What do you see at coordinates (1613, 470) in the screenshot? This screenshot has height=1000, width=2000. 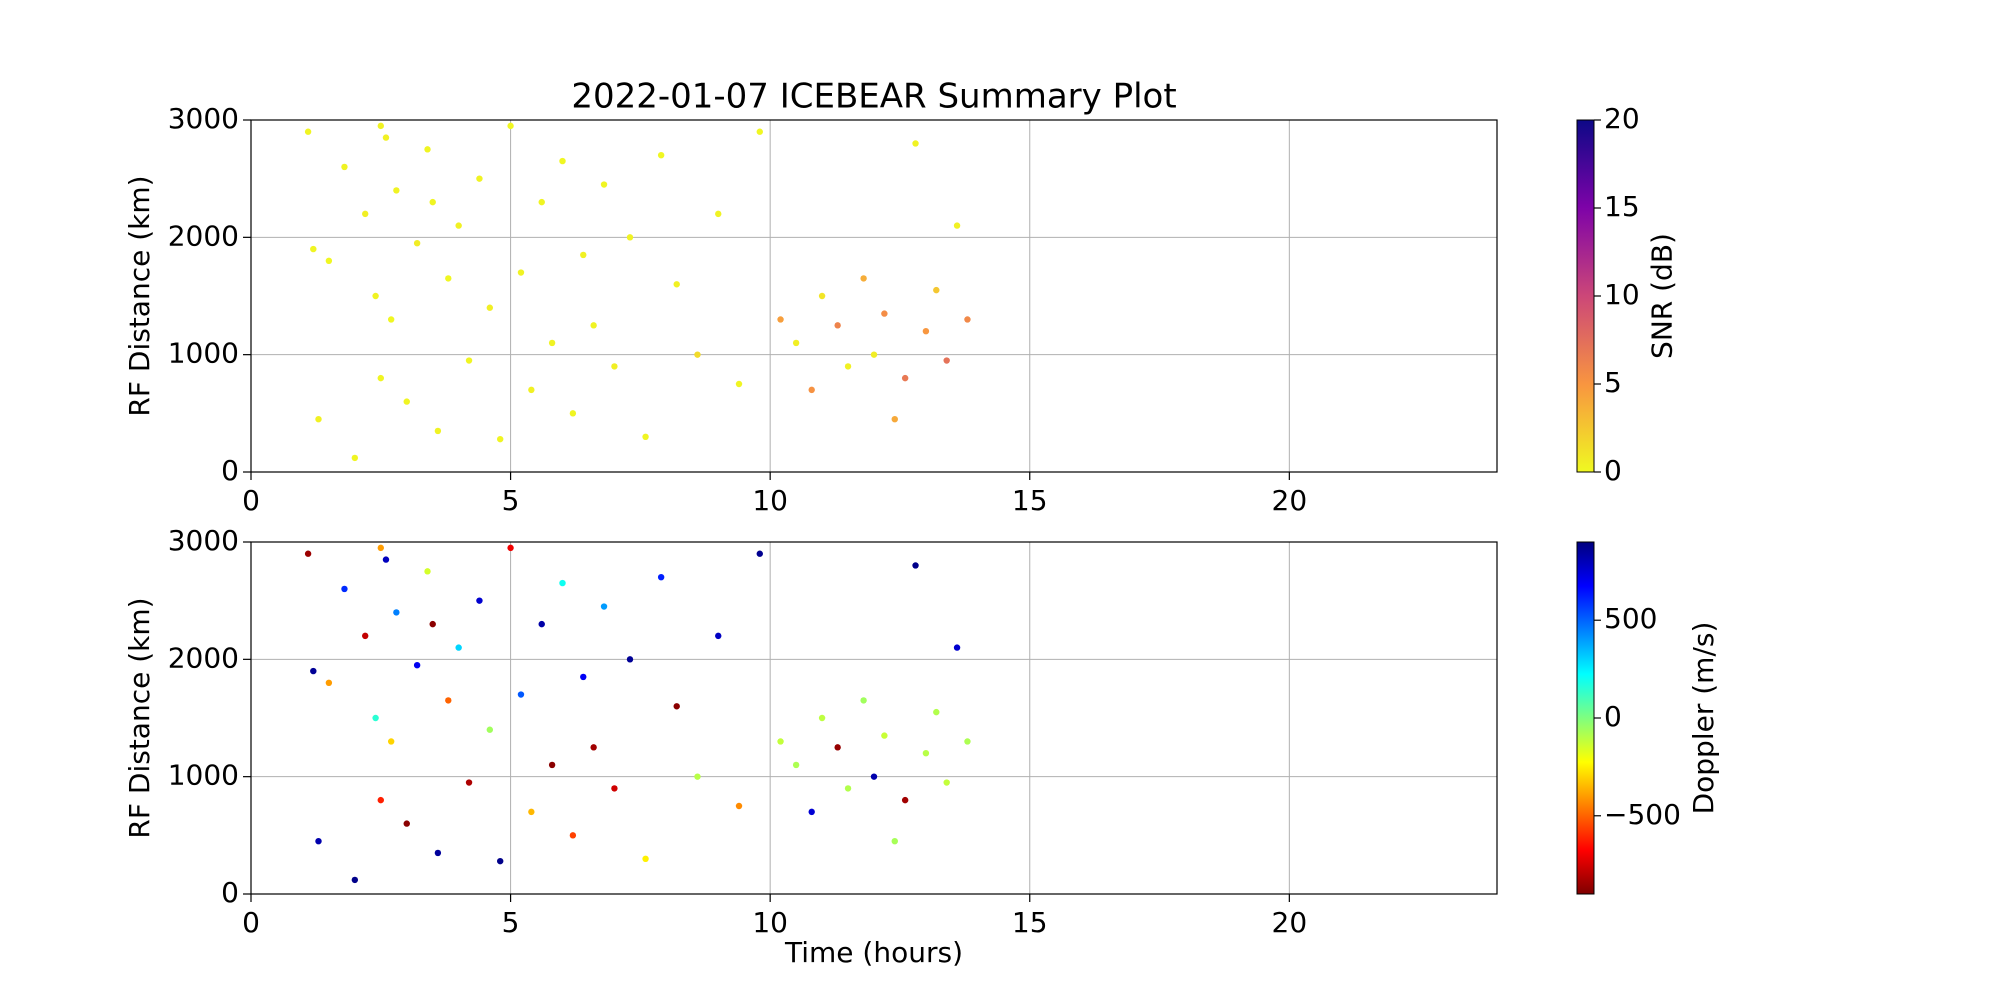 I see `colorbar-tick-label: 0` at bounding box center [1613, 470].